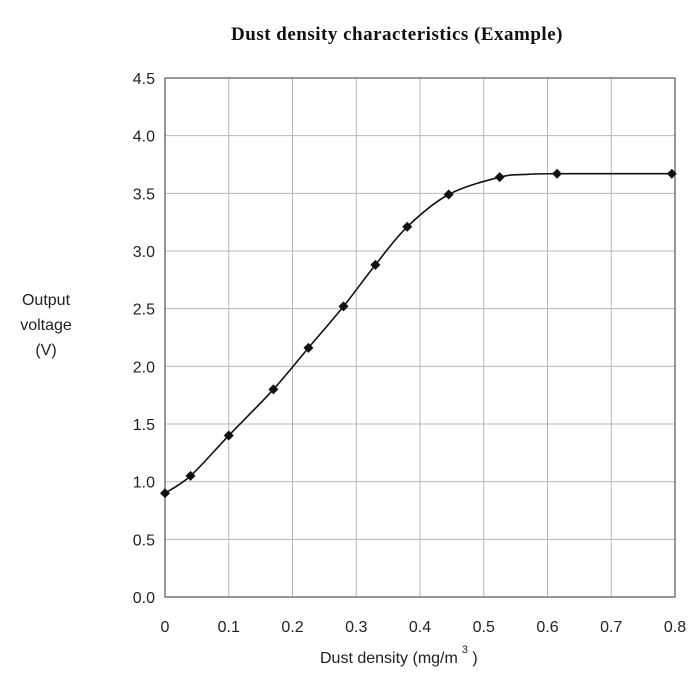  Describe the element at coordinates (547, 627) in the screenshot. I see `x-tick-label: 0.6` at that location.